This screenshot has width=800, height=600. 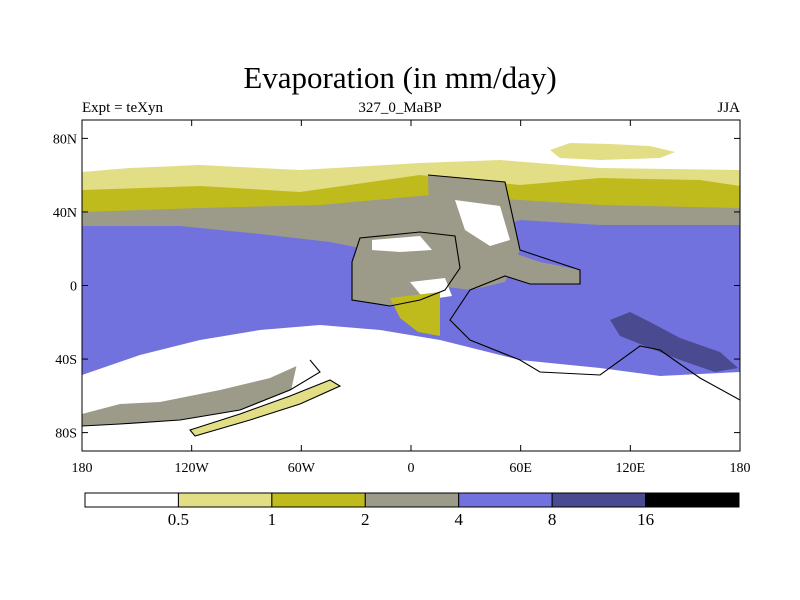 I want to click on lon-tick-label: 0, so click(x=411, y=468).